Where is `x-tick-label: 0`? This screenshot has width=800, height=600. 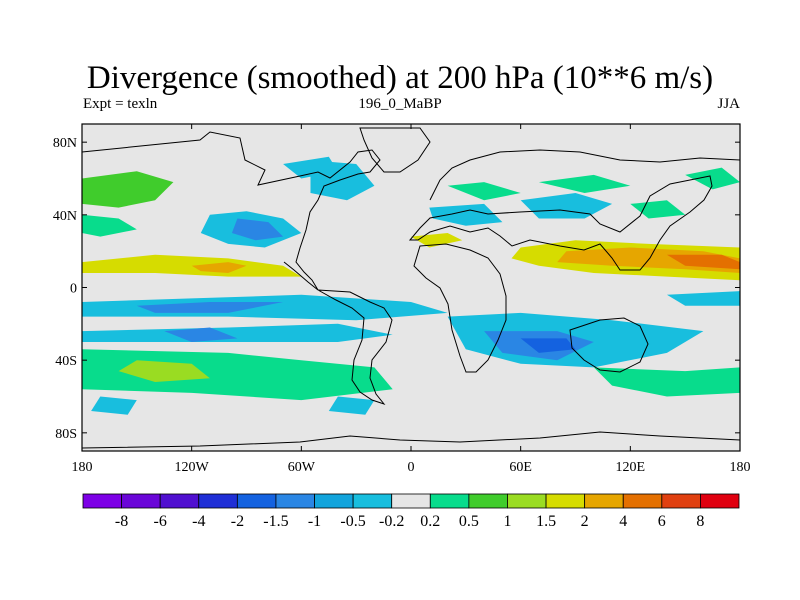
x-tick-label: 0 is located at coordinates (411, 467).